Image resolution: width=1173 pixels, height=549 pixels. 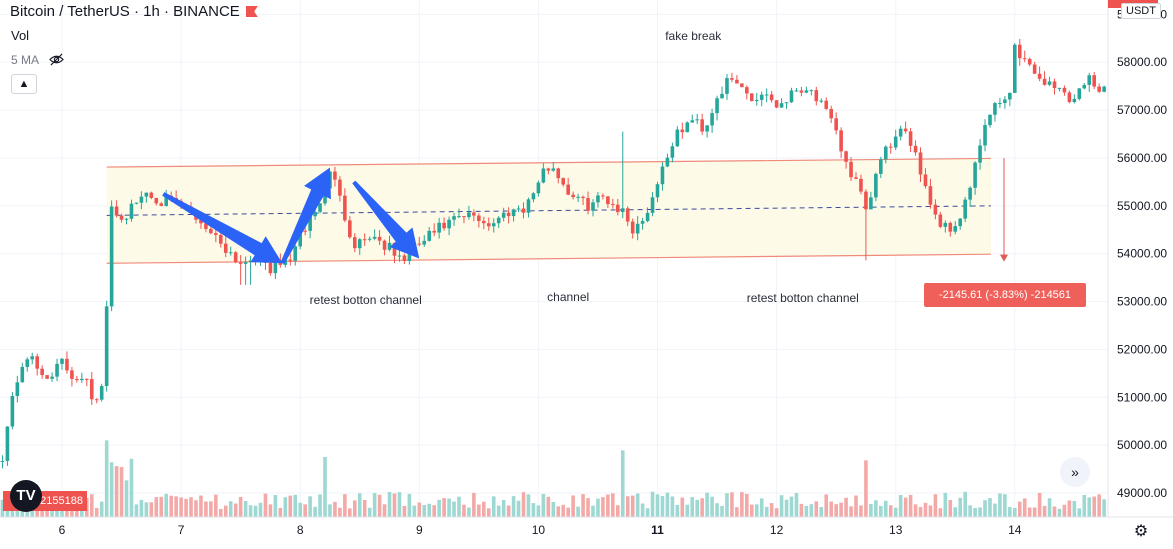 I want to click on scroll-to-realtime-button: », so click(x=1075, y=472).